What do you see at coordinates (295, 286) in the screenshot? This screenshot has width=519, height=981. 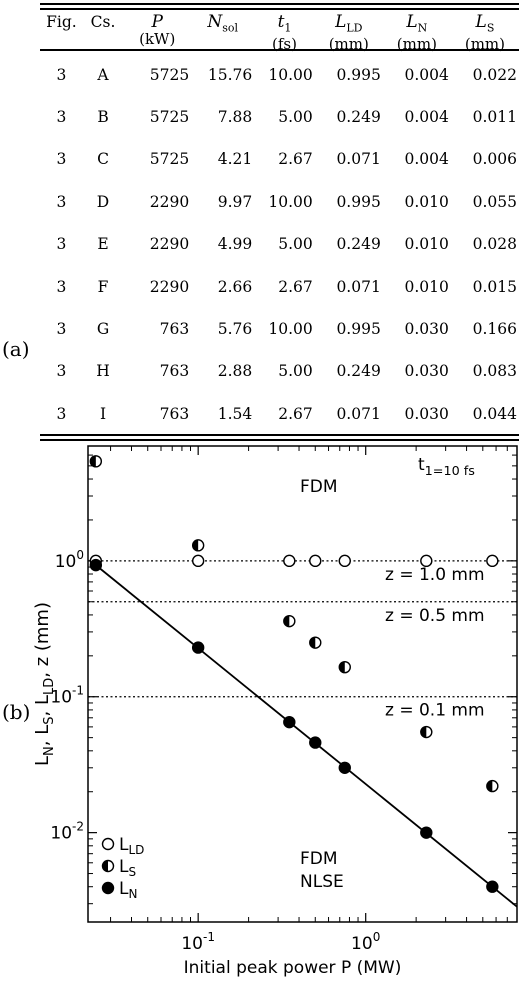 I see `table-cell: 2.67` at bounding box center [295, 286].